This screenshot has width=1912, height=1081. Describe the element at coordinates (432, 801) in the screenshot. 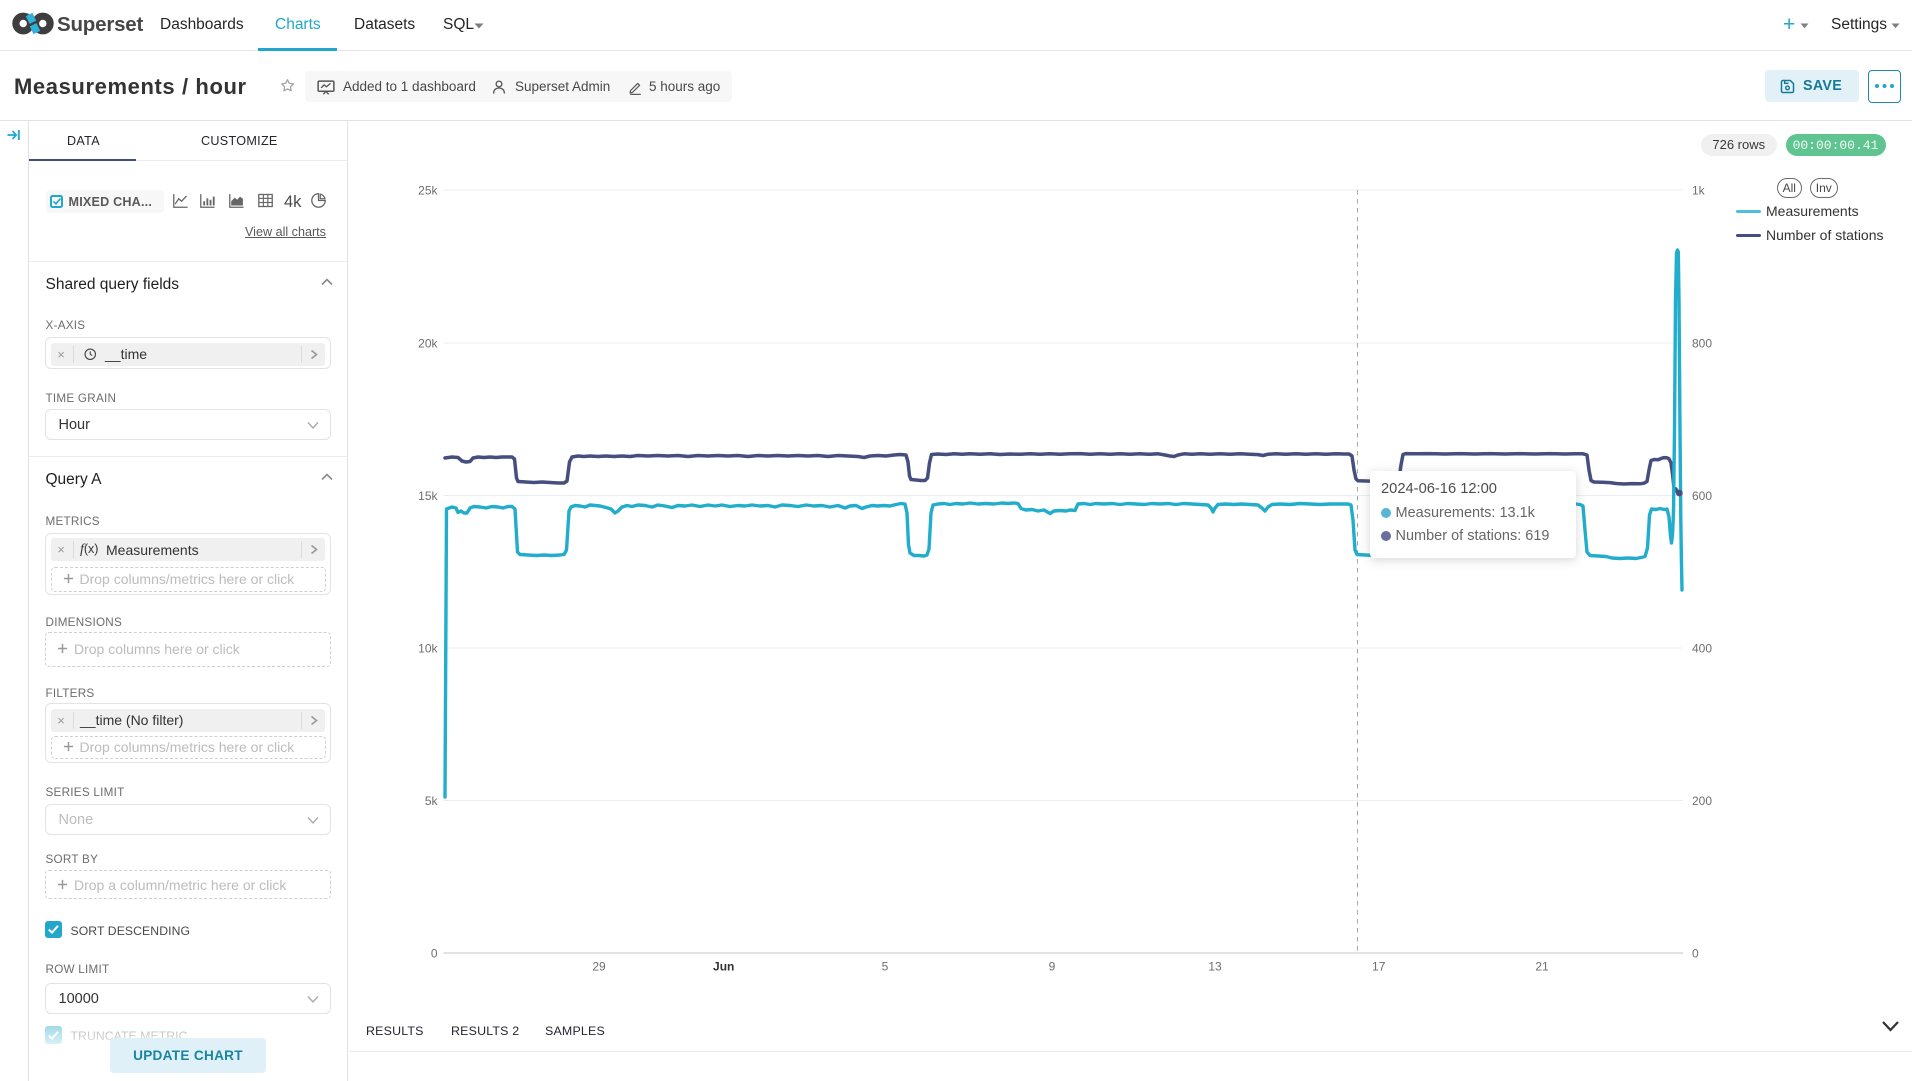

I see `svg-text: 5k` at that location.